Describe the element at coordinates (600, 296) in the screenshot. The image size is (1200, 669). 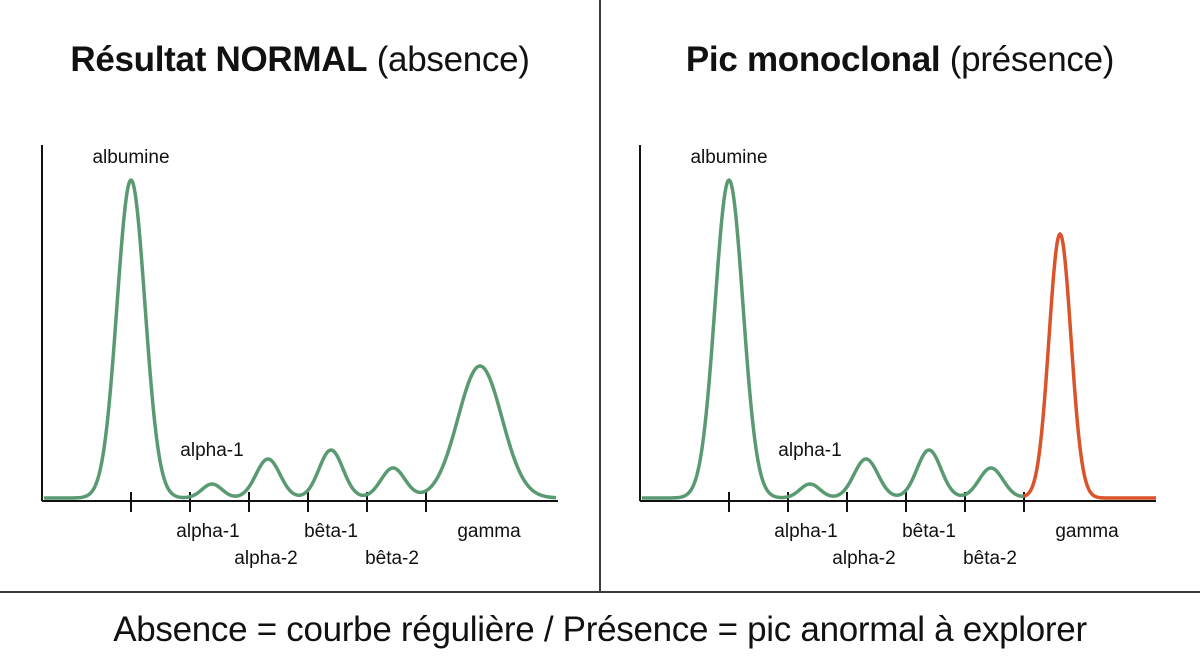
I see `panel-divider-vertical` at that location.